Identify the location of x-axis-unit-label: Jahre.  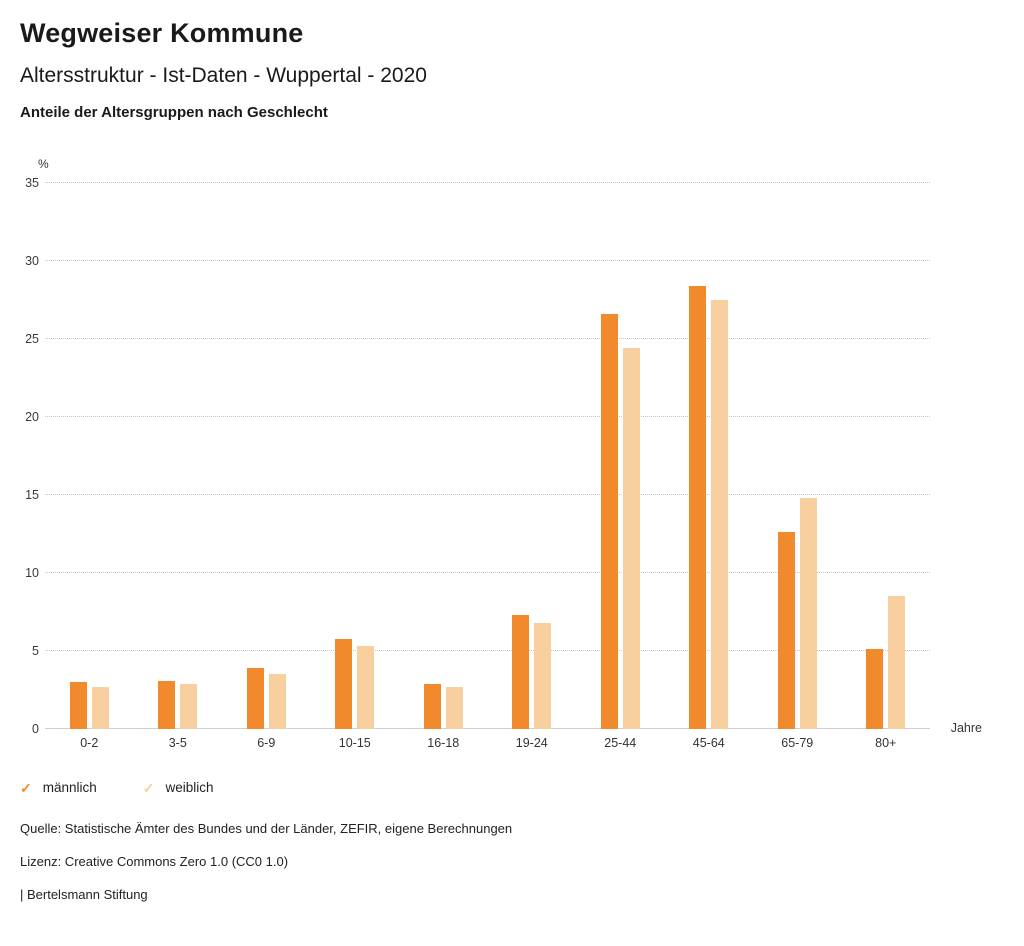
(966, 728).